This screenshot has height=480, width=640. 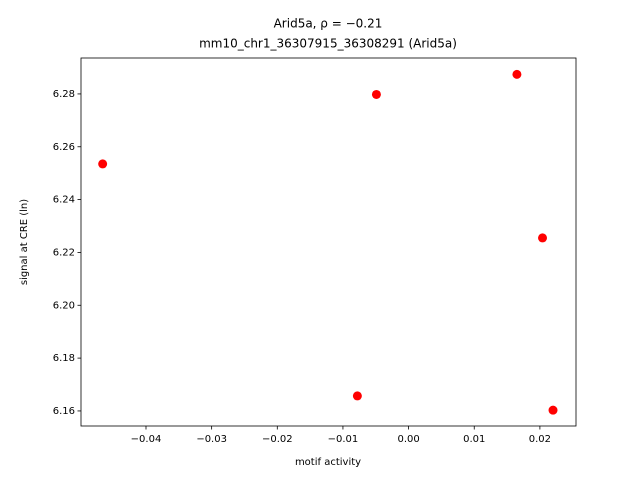 What do you see at coordinates (64, 252) in the screenshot?
I see `y-tick-label: 6.22` at bounding box center [64, 252].